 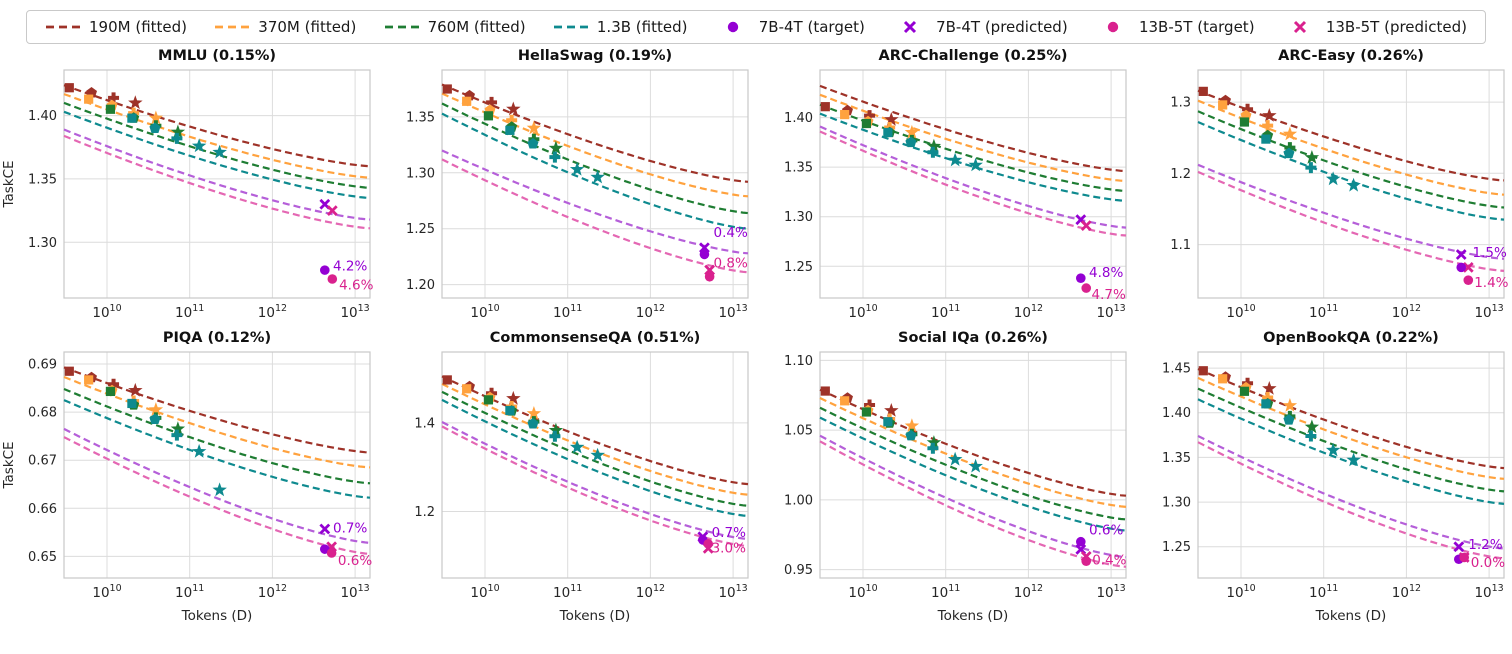 What do you see at coordinates (476, 27) in the screenshot?
I see `legend-label: 760M (fitted)` at bounding box center [476, 27].